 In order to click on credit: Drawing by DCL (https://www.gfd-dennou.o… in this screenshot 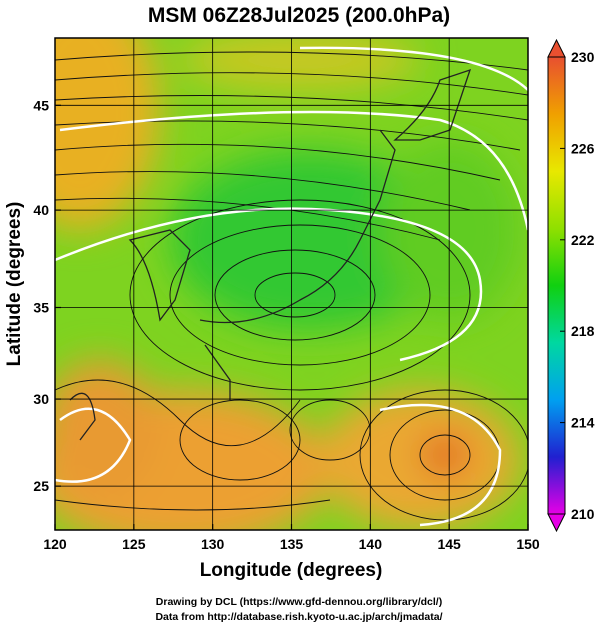, I will do `click(299, 602)`.